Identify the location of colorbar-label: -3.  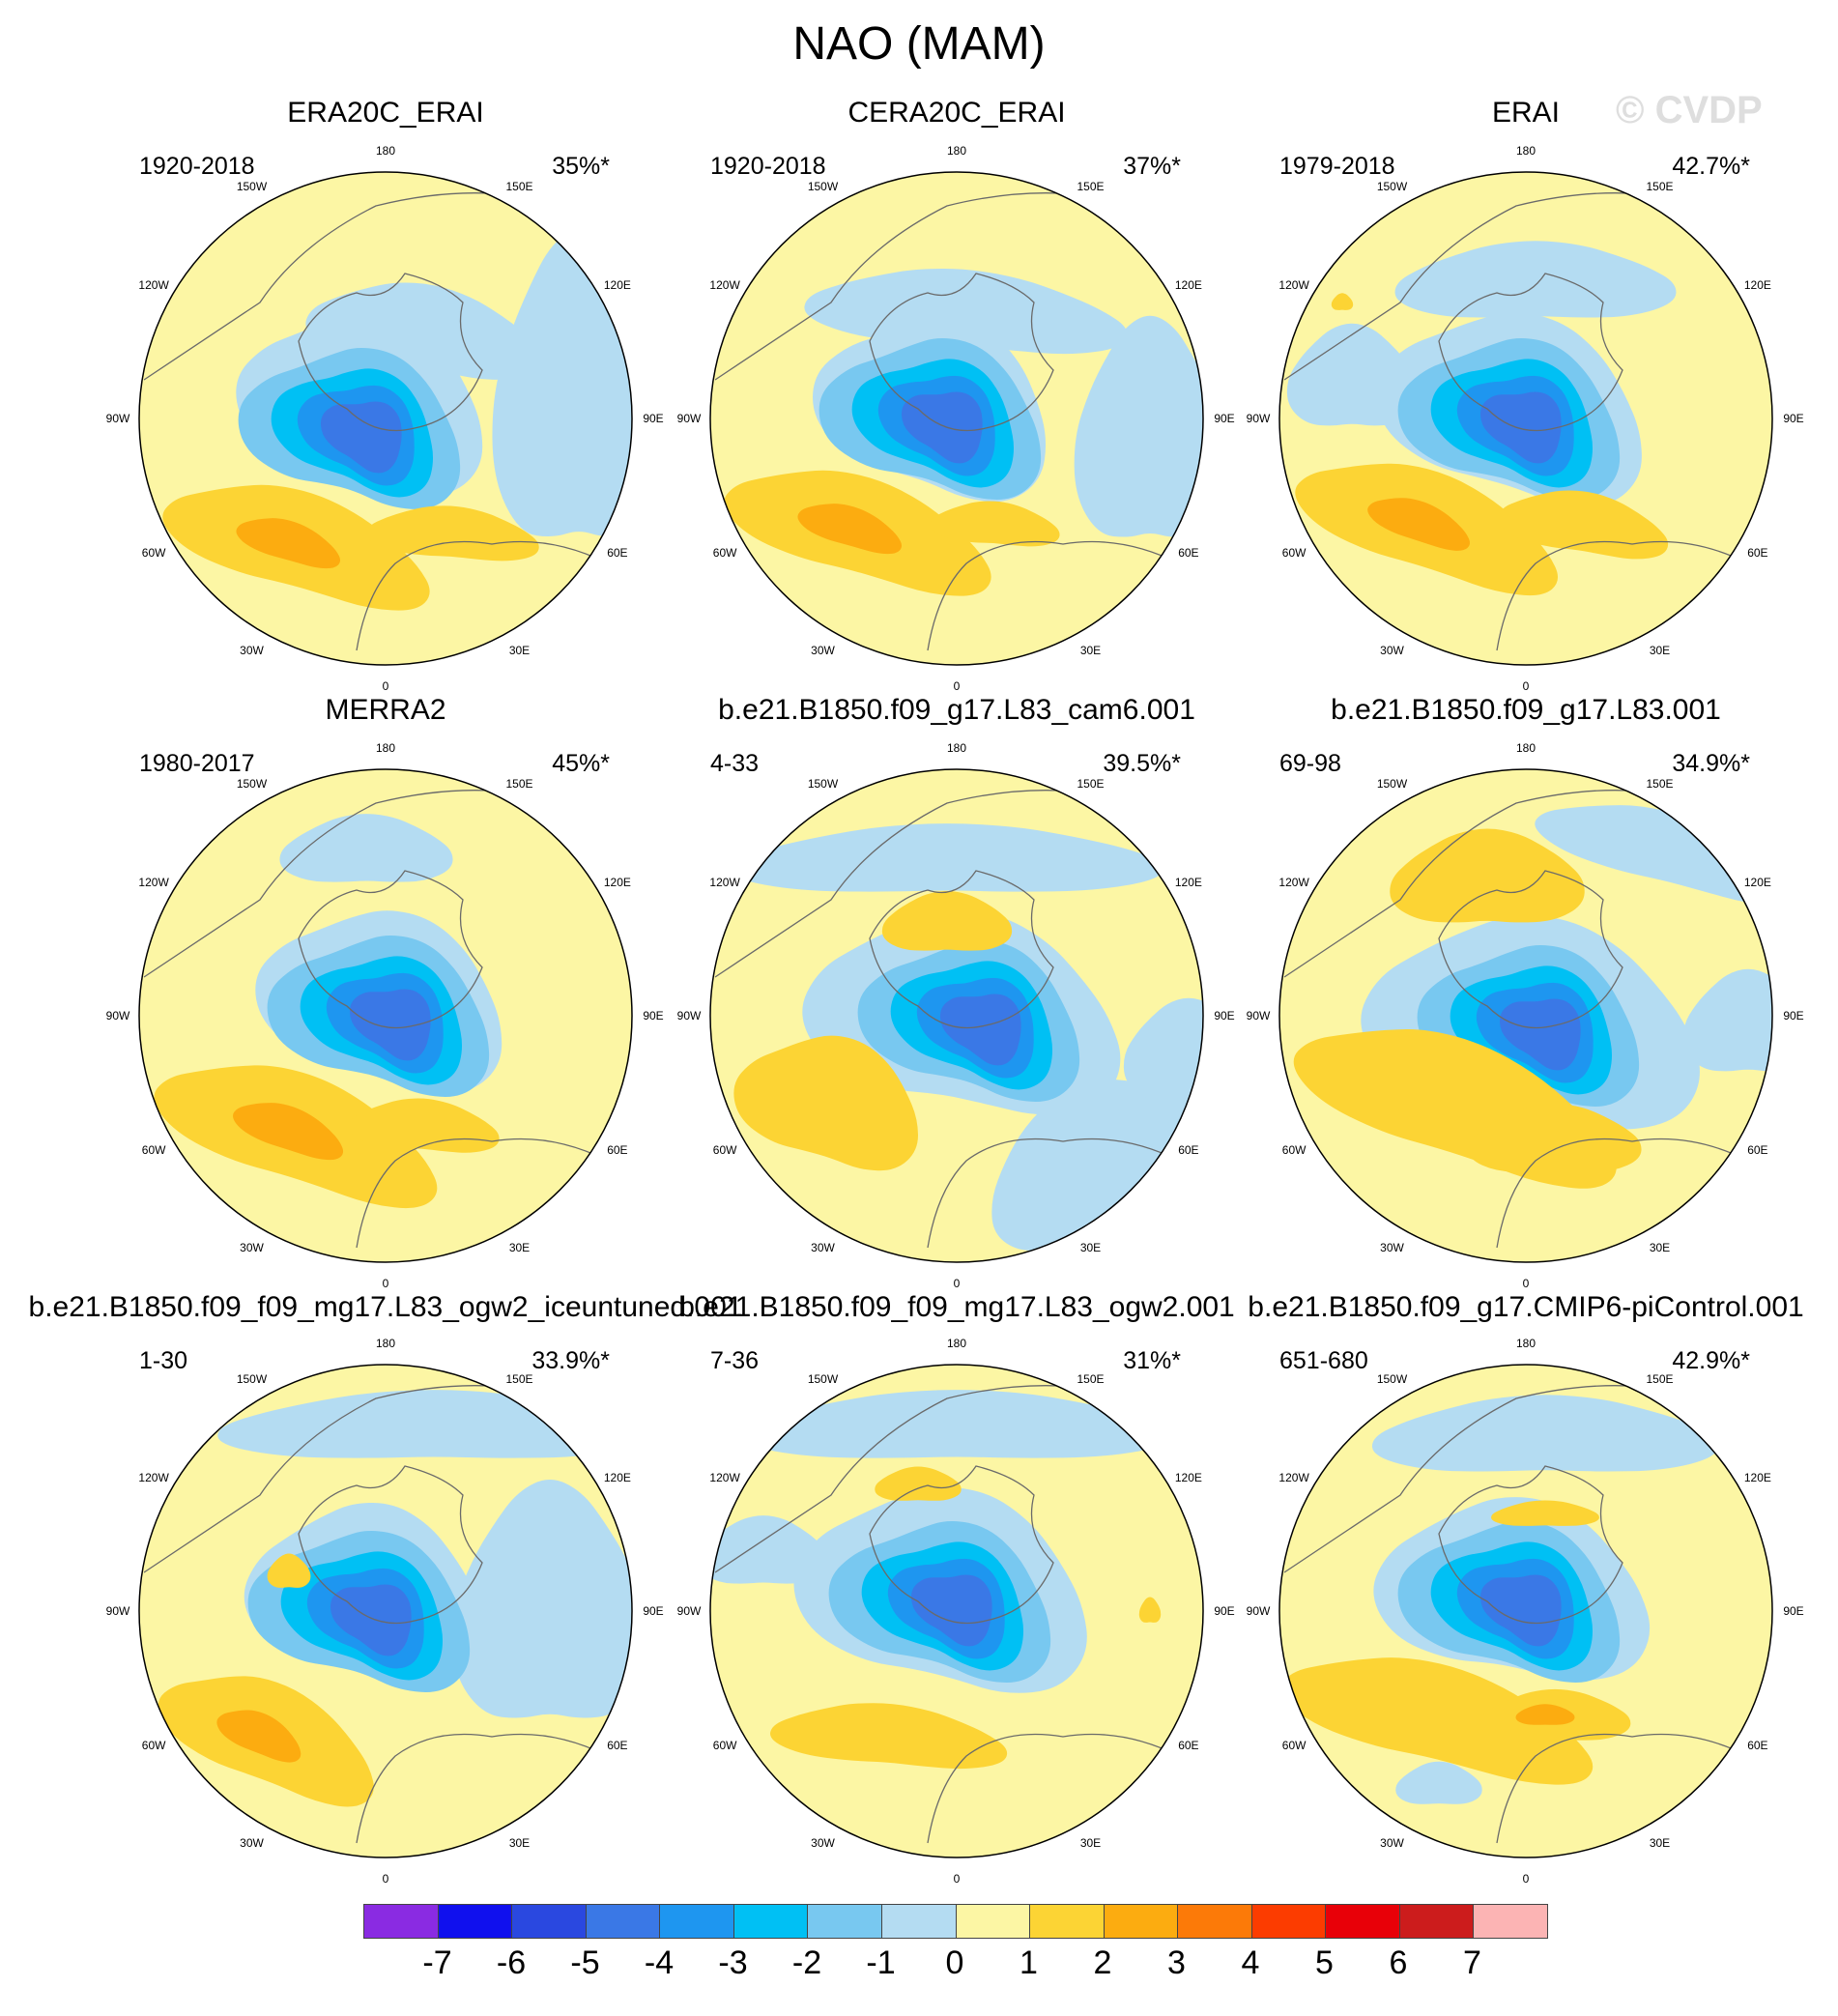
(733, 1963).